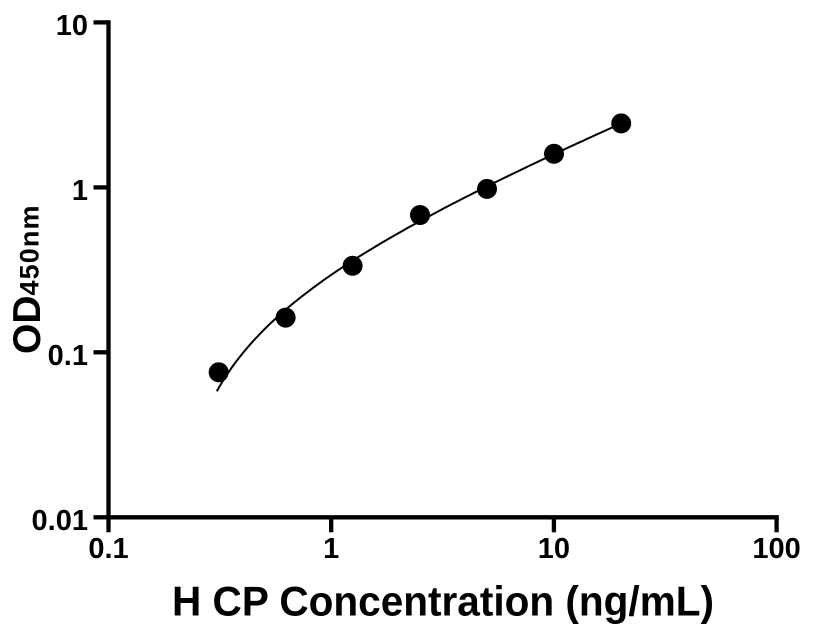 This screenshot has height=640, width=816. Describe the element at coordinates (776, 549) in the screenshot. I see `svg-text: 100` at that location.